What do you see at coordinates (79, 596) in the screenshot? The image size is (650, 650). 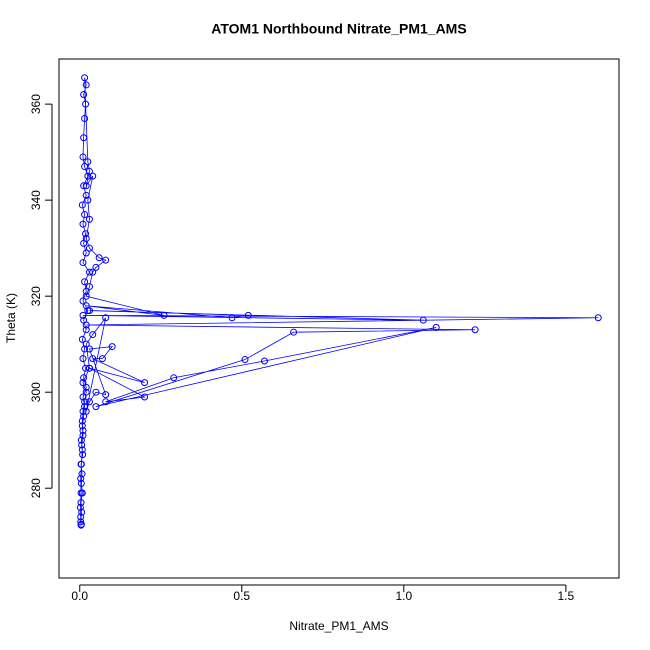 I see `x-tick-label: 0.0` at bounding box center [79, 596].